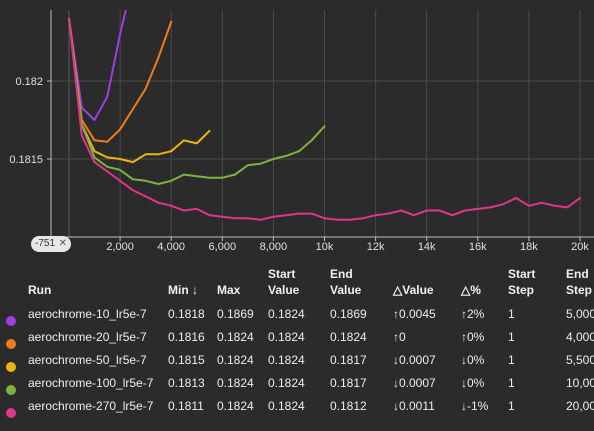 Image resolution: width=594 pixels, height=431 pixels. Describe the element at coordinates (478, 247) in the screenshot. I see `x-tick-label: 16k` at that location.